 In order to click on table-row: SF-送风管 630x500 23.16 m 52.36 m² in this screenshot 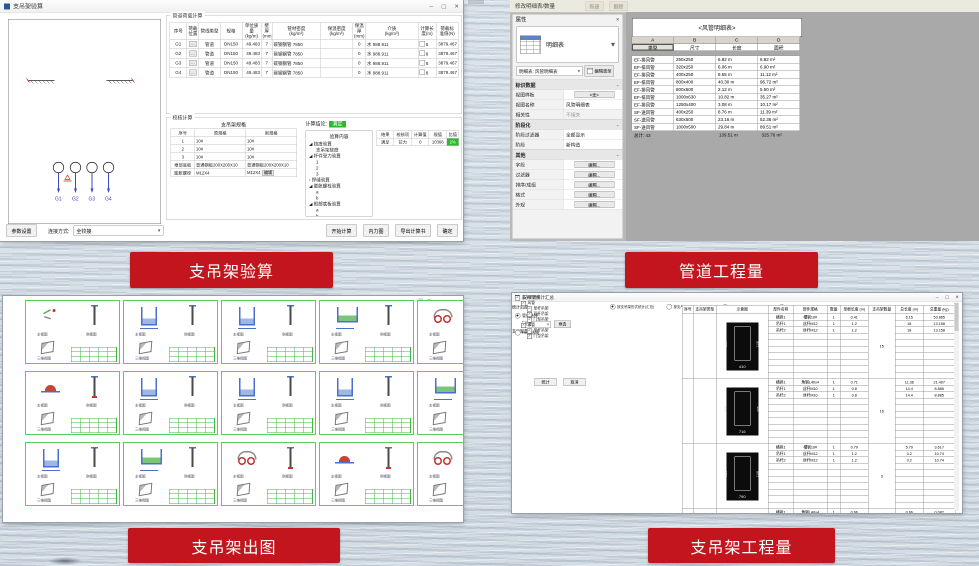, I will do `click(716, 119)`.